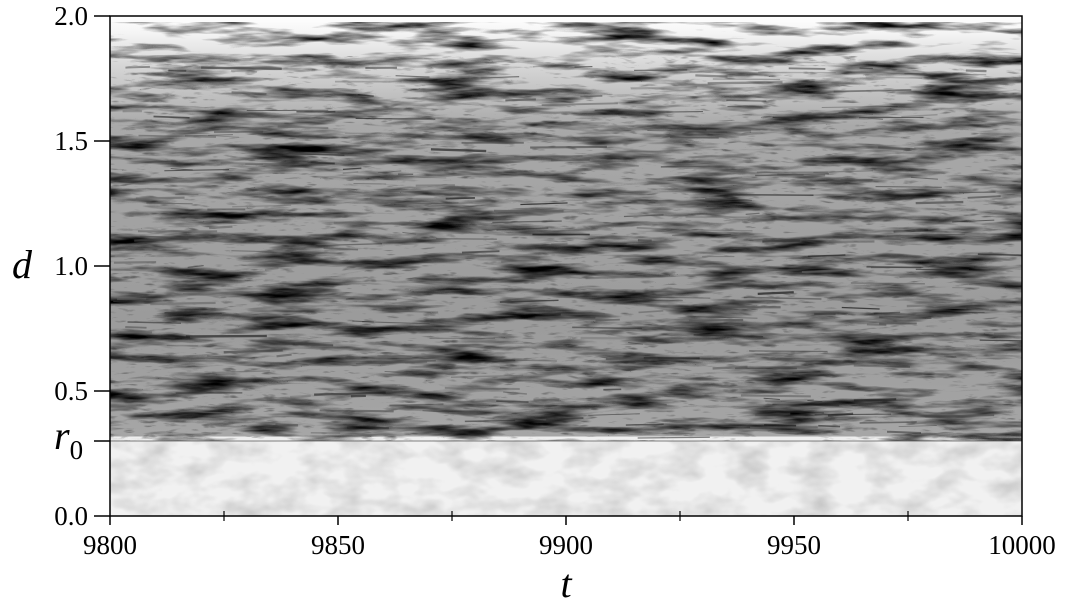 The width and height of the screenshot is (1065, 602). What do you see at coordinates (110, 545) in the screenshot?
I see `x-tick-label: 9800` at bounding box center [110, 545].